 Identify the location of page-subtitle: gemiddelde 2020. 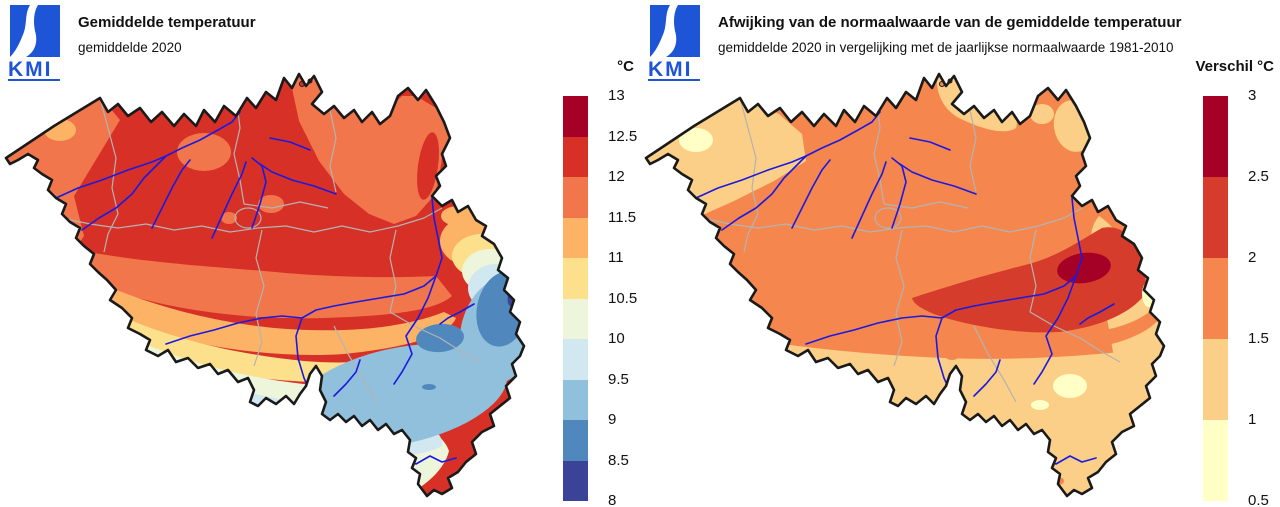
(130, 47).